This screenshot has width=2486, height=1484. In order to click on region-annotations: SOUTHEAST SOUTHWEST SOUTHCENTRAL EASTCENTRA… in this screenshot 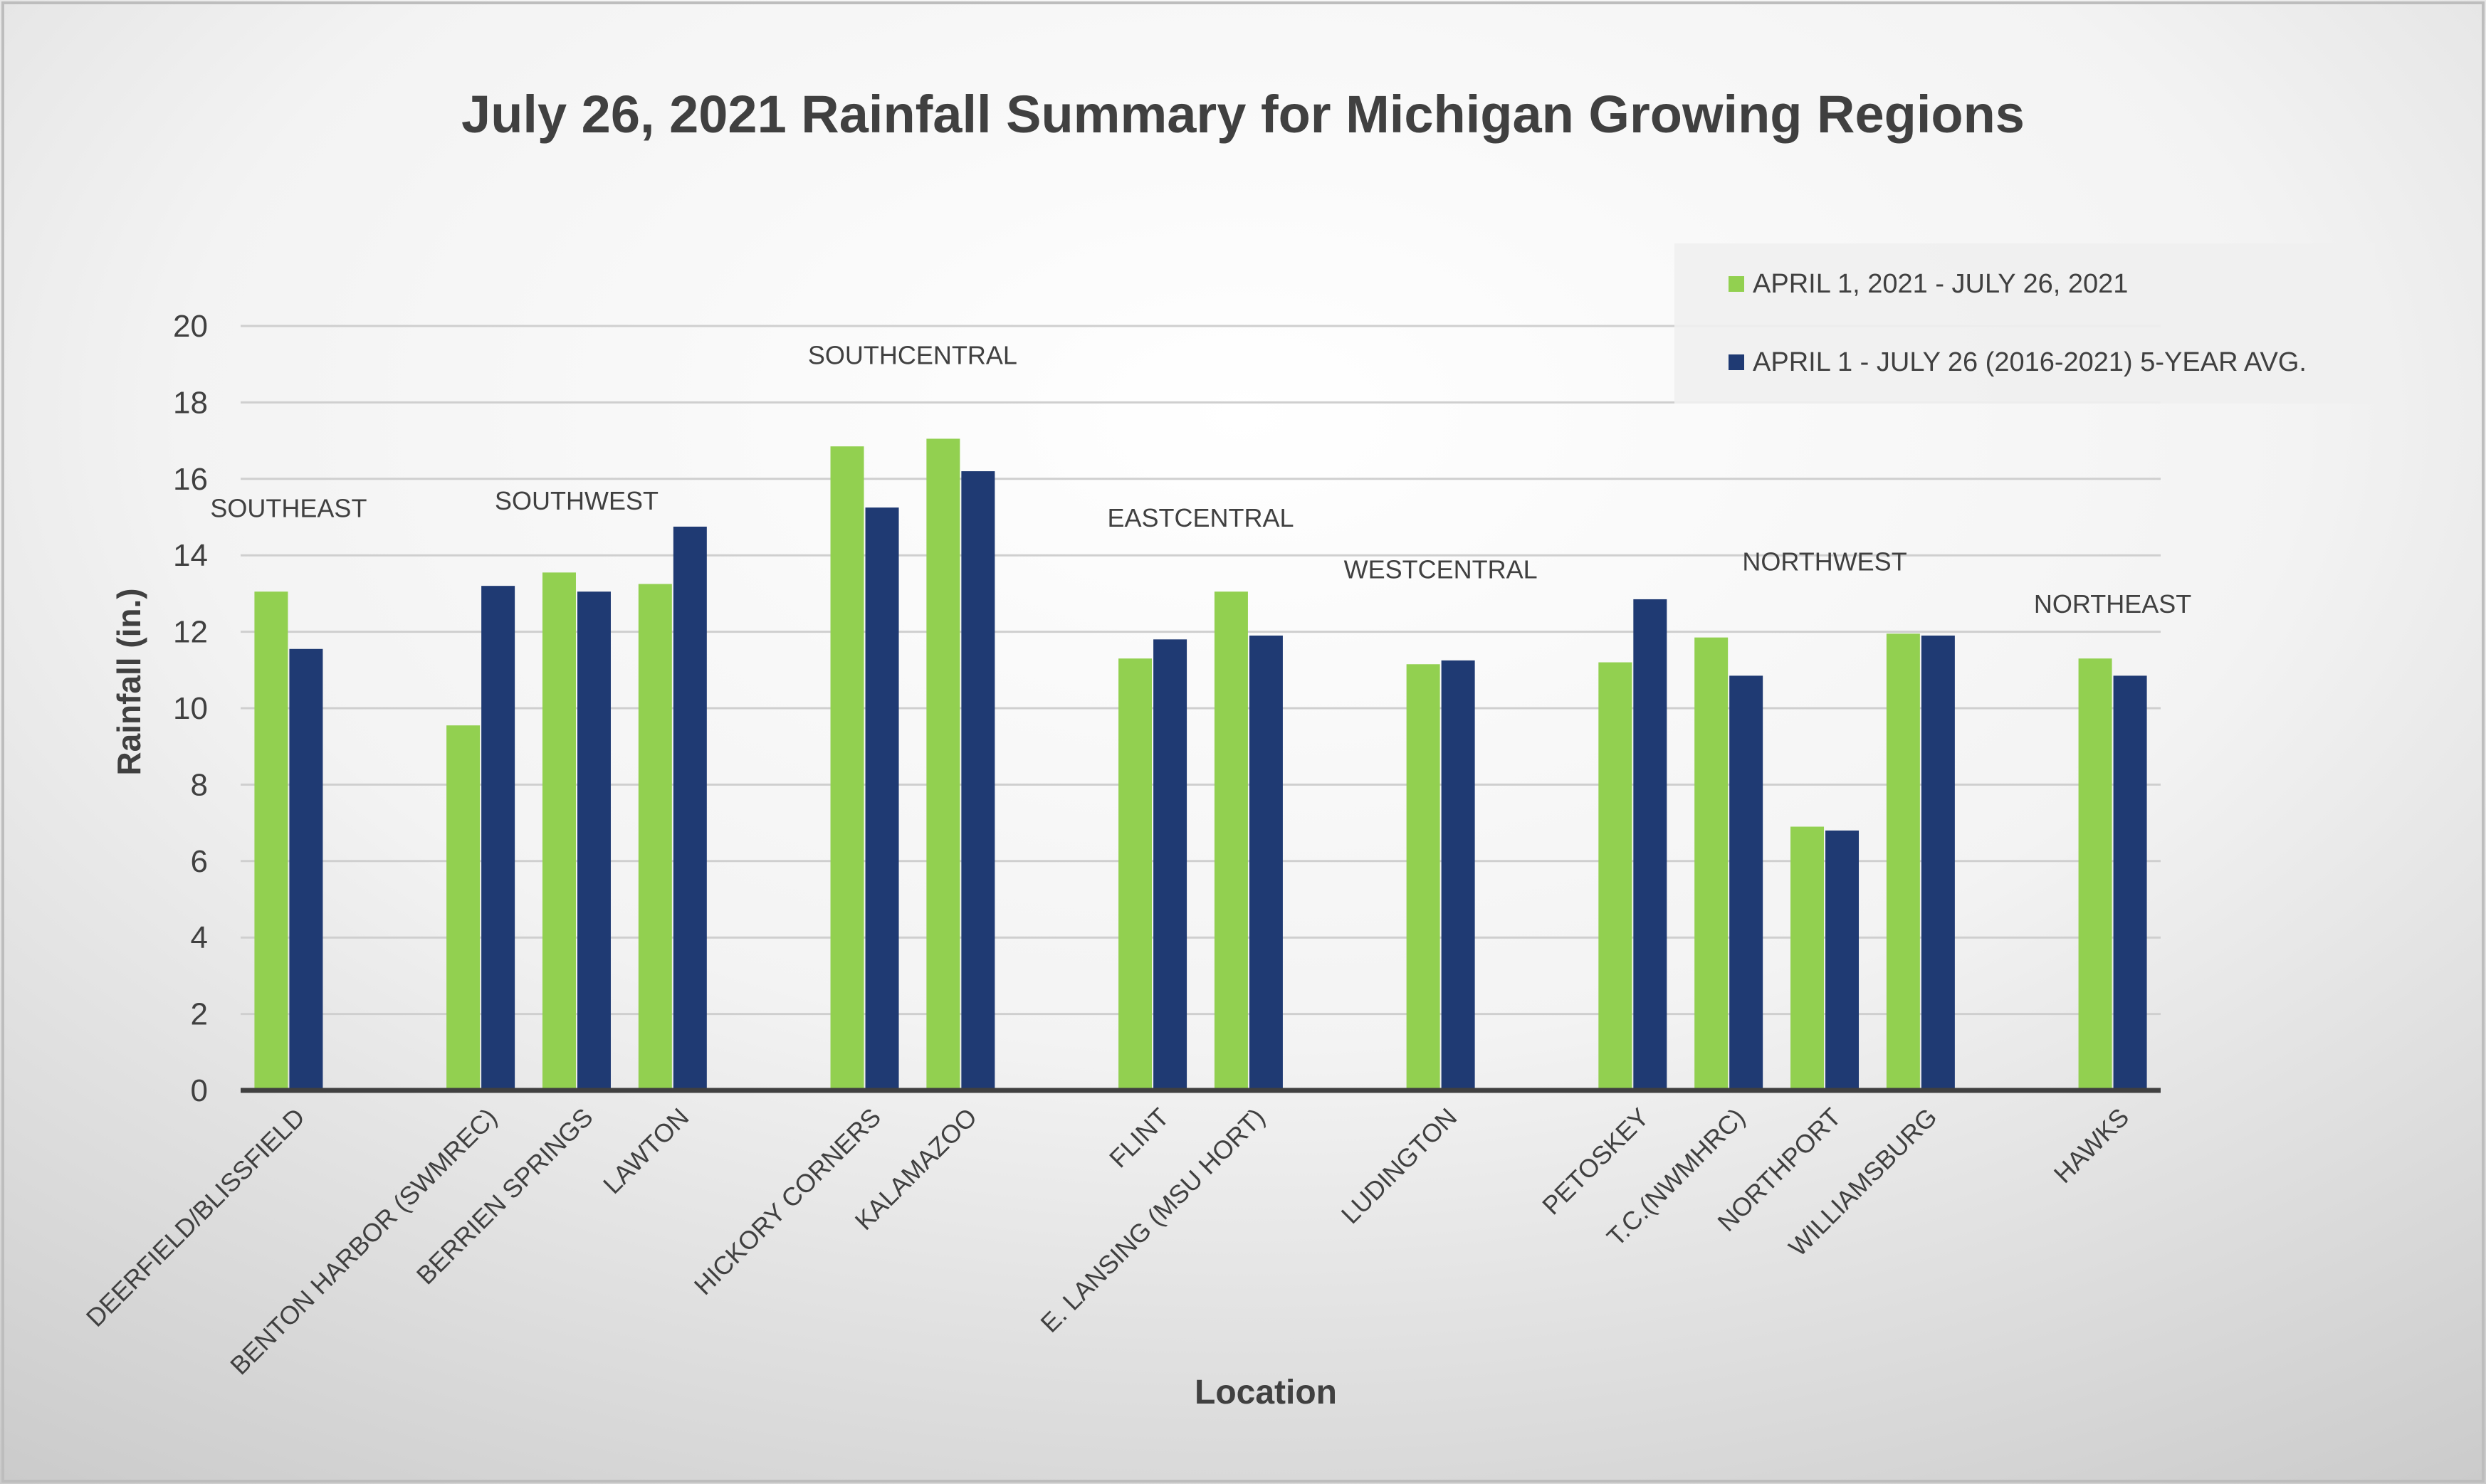, I will do `click(1200, 480)`.